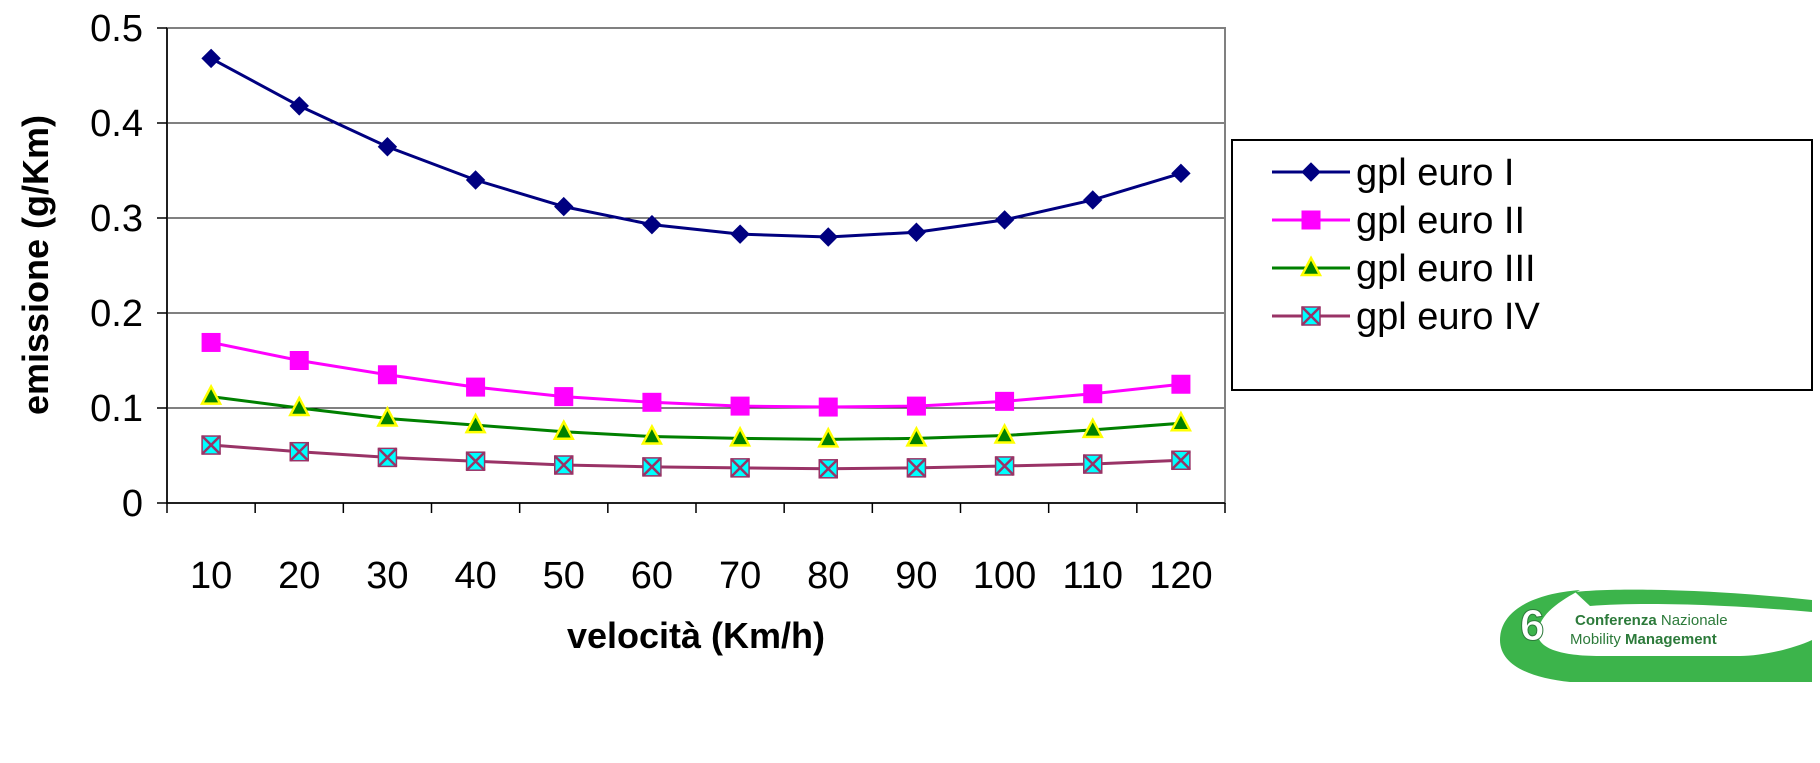 This screenshot has height=763, width=1820. What do you see at coordinates (1643, 639) in the screenshot?
I see `logo-line2: Mobility Management` at bounding box center [1643, 639].